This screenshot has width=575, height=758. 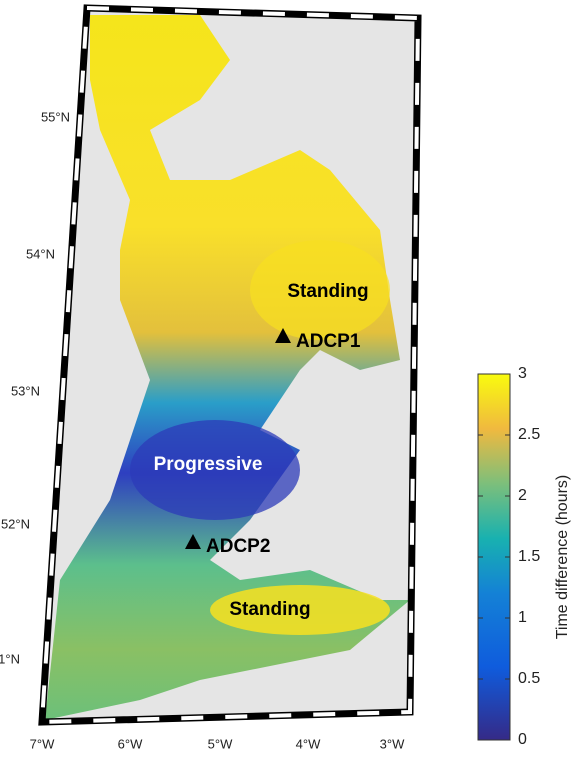 I want to click on lat-label: 55°N, so click(x=55, y=116).